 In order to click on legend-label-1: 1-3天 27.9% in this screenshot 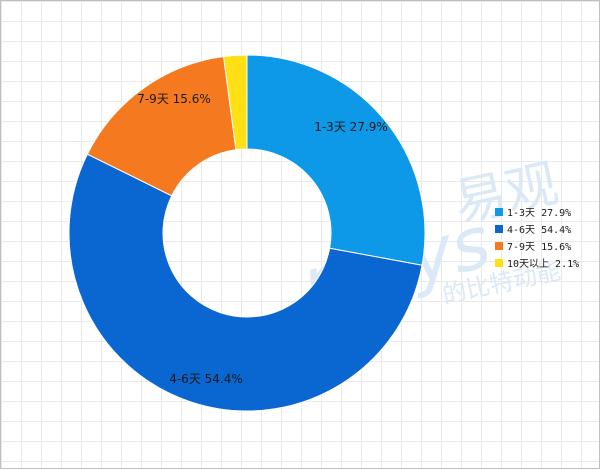, I will do `click(539, 213)`.